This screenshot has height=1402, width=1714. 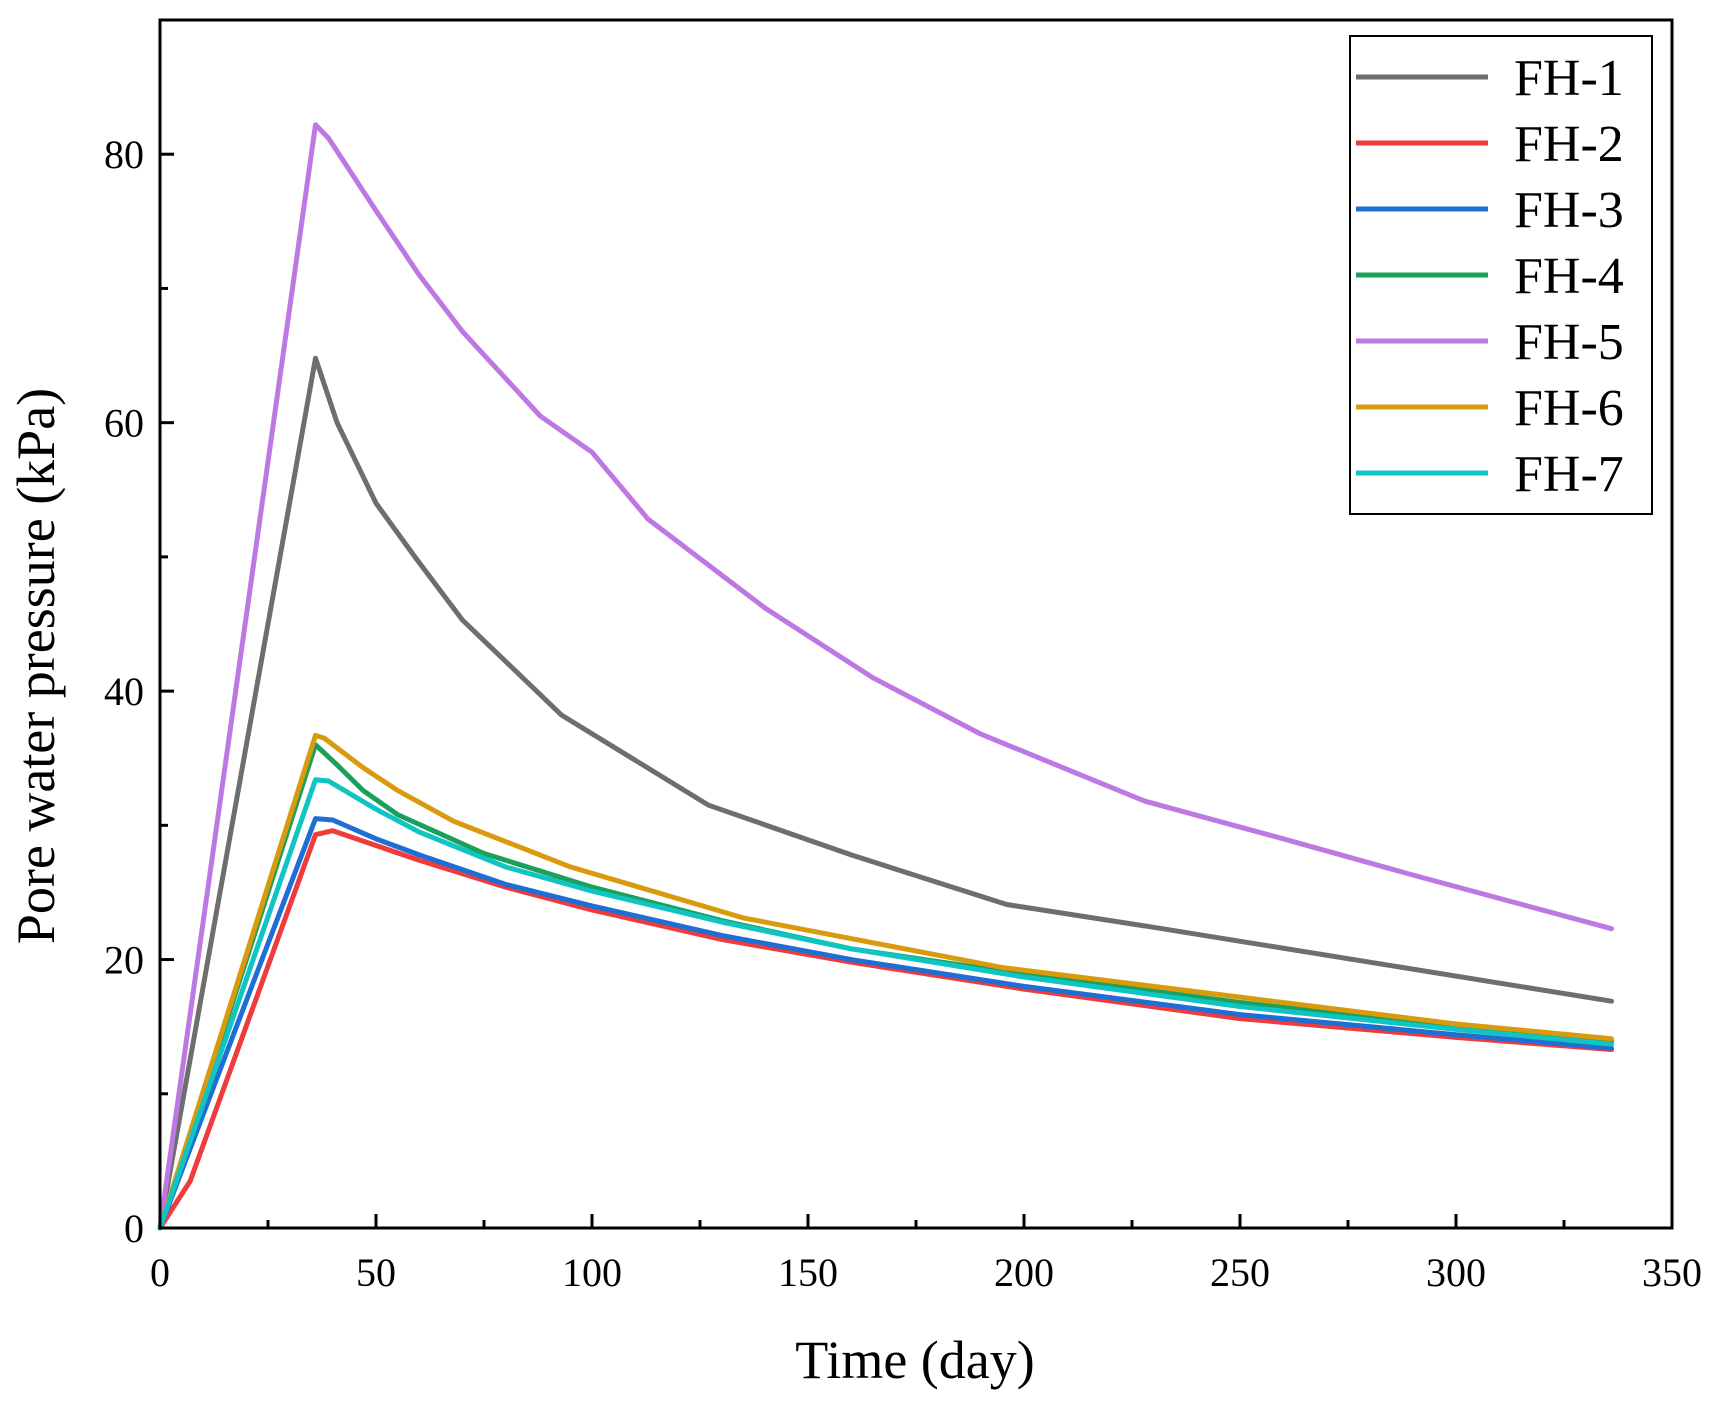 I want to click on x-tick-label: 300, so click(x=1456, y=1272).